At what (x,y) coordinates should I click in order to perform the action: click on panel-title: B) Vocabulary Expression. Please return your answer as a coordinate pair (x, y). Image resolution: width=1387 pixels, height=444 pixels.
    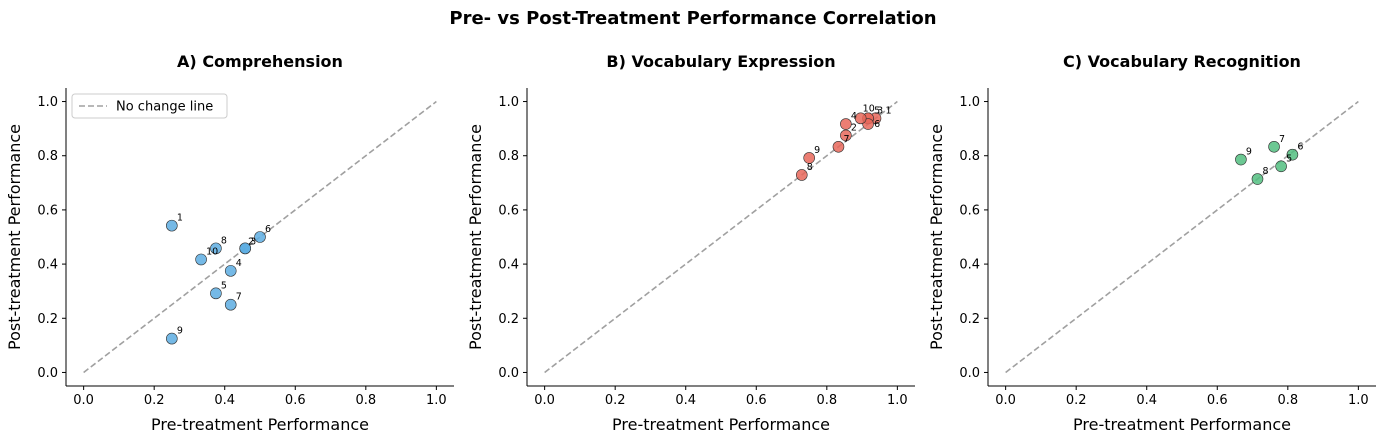
    Looking at the image, I should click on (720, 61).